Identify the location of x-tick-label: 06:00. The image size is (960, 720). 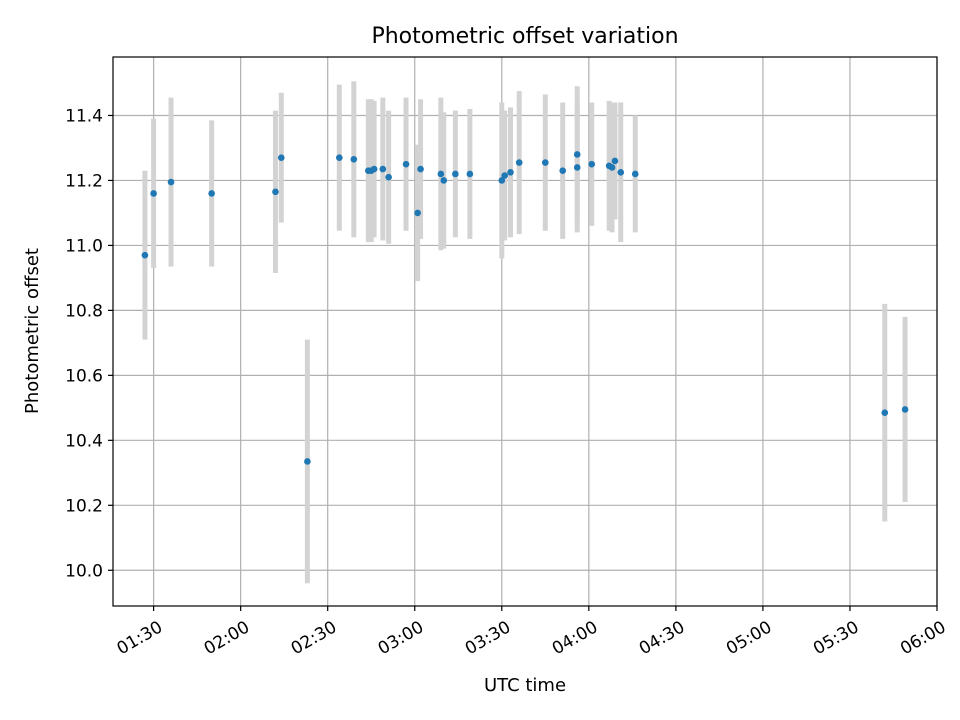
(923, 638).